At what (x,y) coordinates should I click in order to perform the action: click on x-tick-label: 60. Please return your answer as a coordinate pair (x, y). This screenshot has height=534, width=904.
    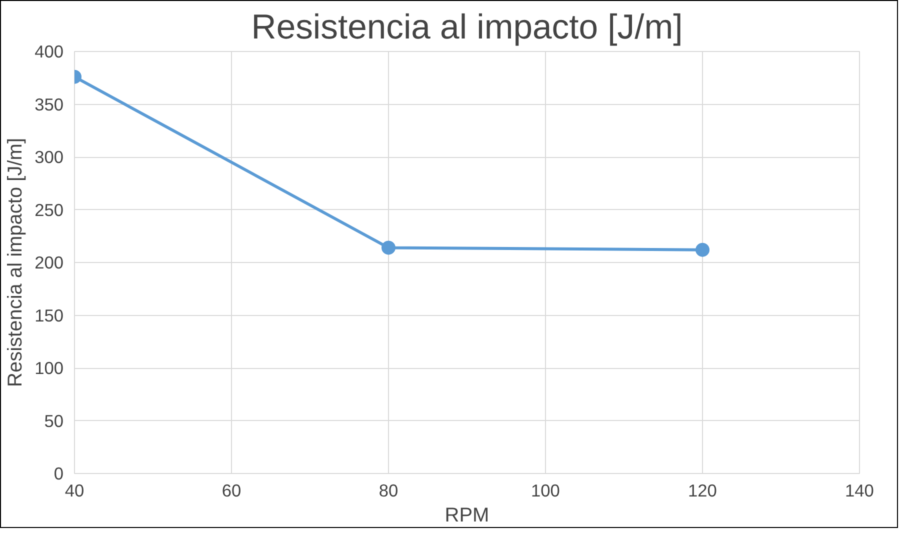
    Looking at the image, I should click on (232, 490).